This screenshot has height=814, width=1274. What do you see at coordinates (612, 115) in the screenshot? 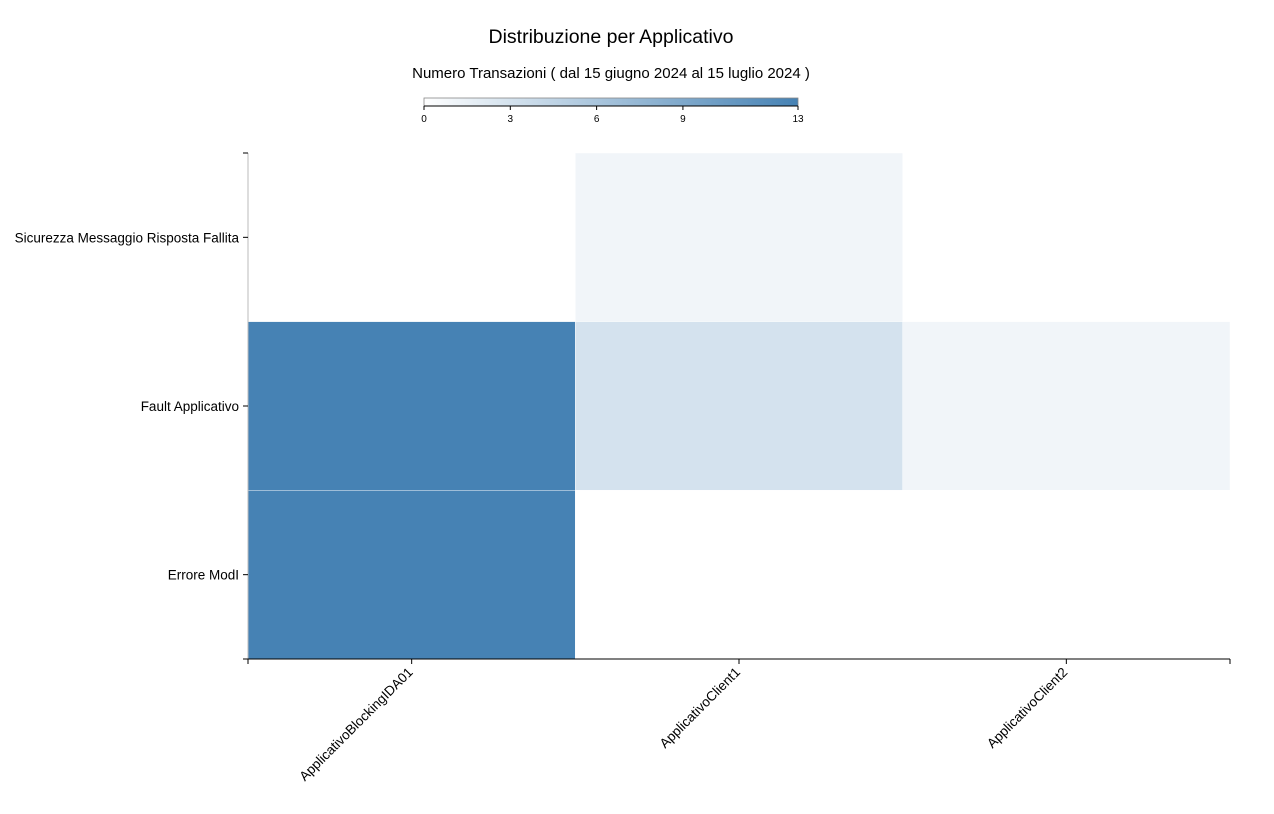
I see `legend-ticks: 0 3 6 9 13` at bounding box center [612, 115].